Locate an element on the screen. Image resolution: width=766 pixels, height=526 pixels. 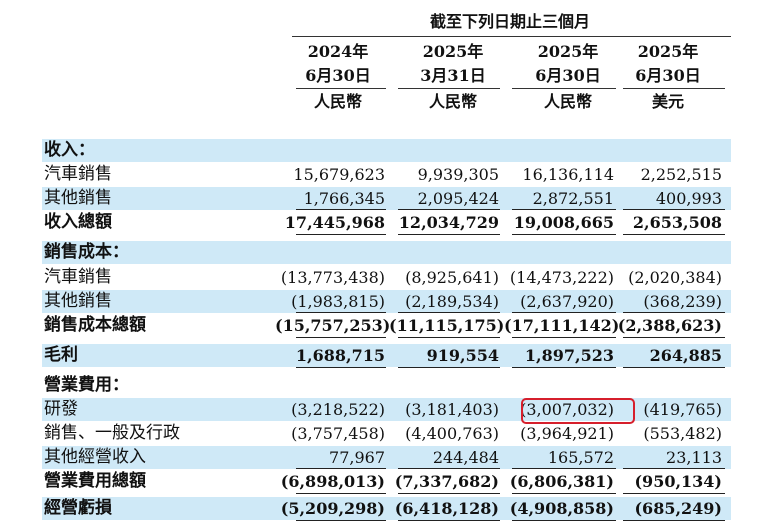
cell-value: 2,095,424 is located at coordinates (458, 198).